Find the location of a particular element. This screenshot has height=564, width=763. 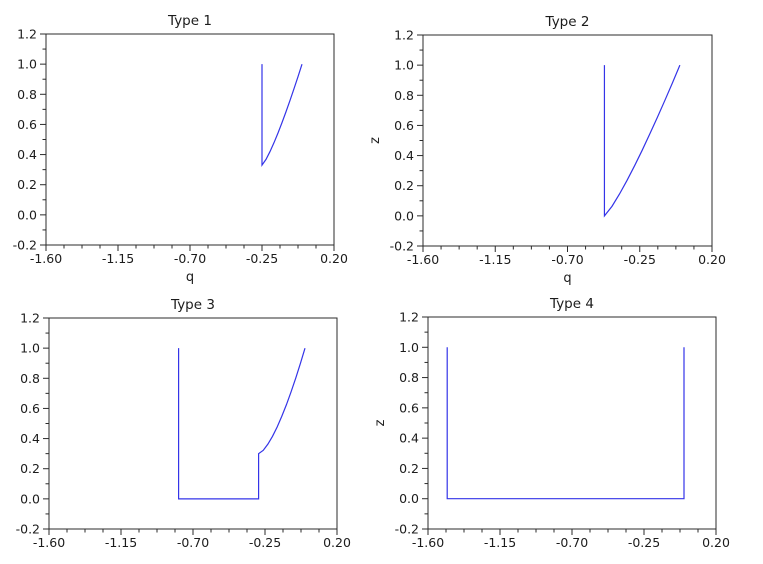

plot-title: Type 2 is located at coordinates (567, 22).